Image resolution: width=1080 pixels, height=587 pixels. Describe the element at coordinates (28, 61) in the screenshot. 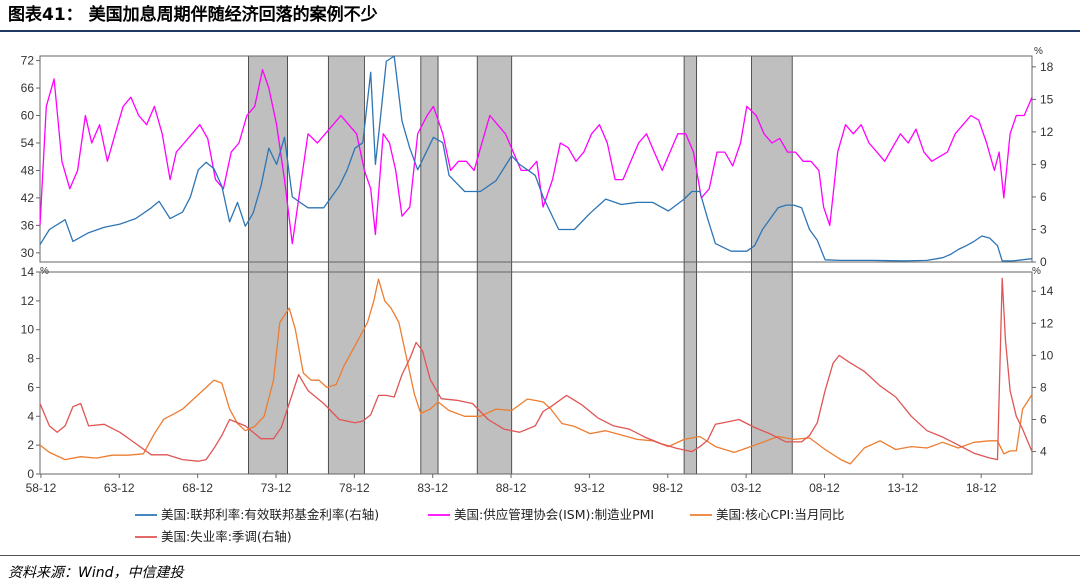

I see `top-left-tick-label: 72` at that location.